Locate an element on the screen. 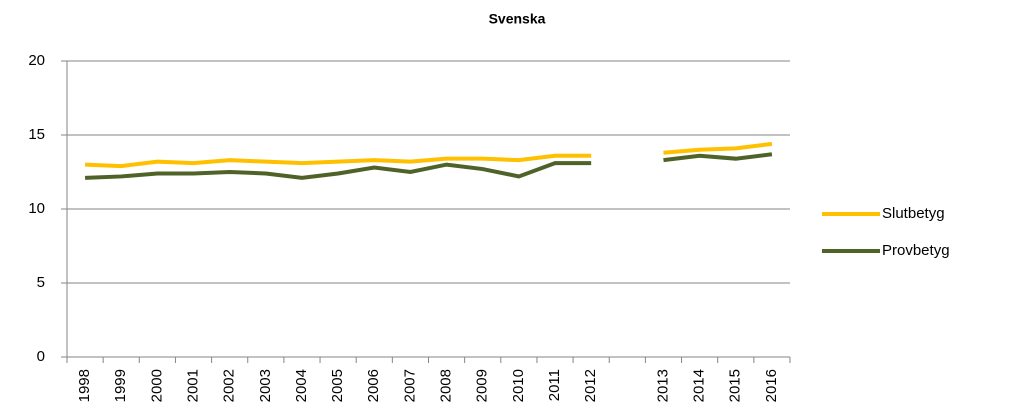  x-tick-label: 1999 is located at coordinates (120, 385).